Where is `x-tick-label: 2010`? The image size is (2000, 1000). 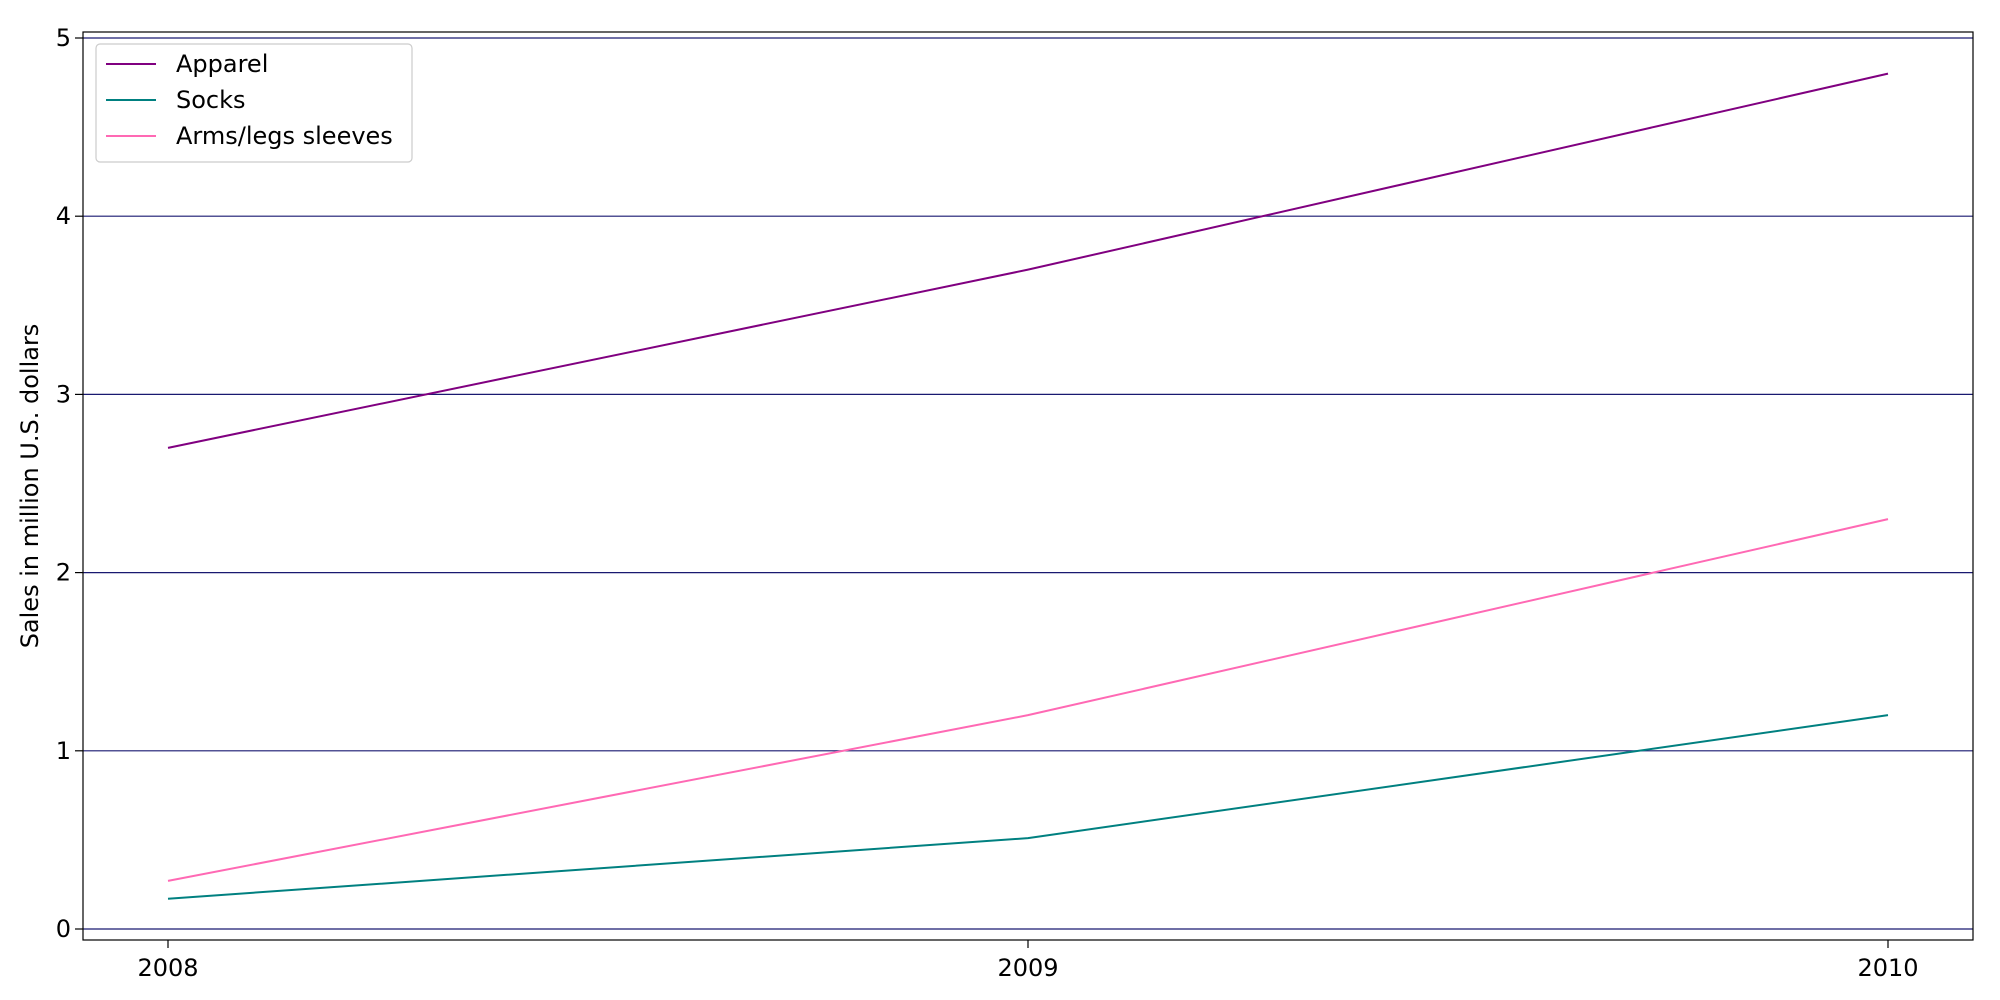 x-tick-label: 2010 is located at coordinates (1887, 968).